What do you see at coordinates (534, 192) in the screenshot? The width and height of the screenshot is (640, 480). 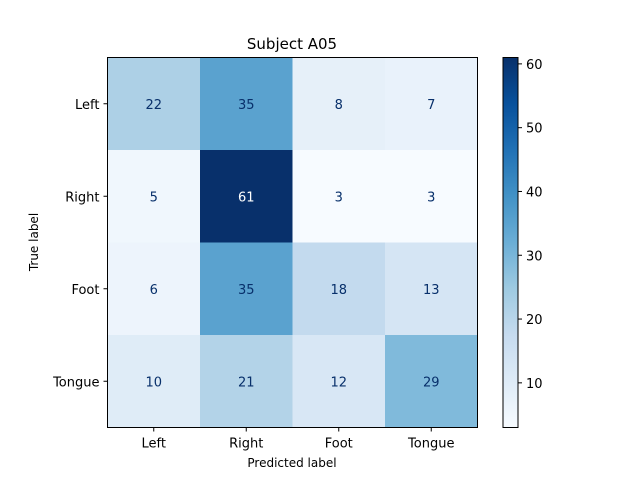 I see `colorbar-tick-label: 40` at bounding box center [534, 192].